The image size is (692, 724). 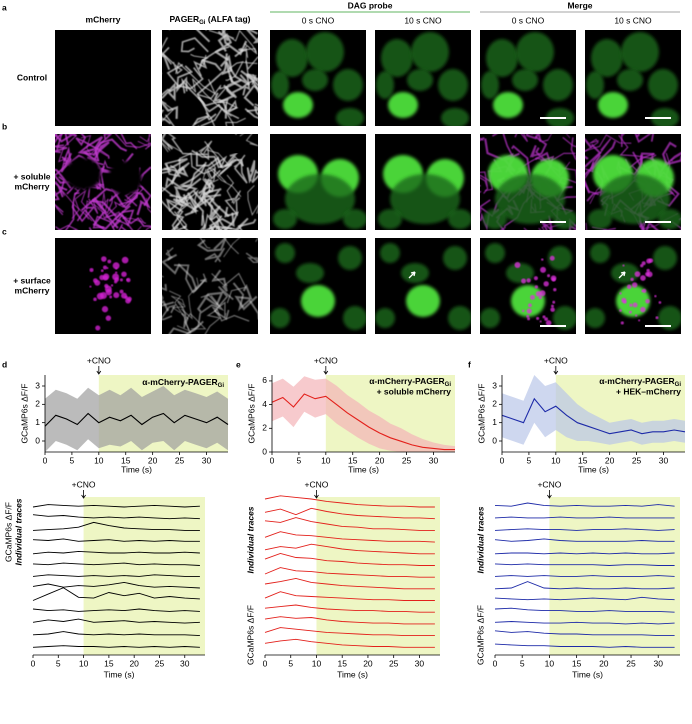 What do you see at coordinates (363, 414) in the screenshot?
I see `error-band` at bounding box center [363, 414].